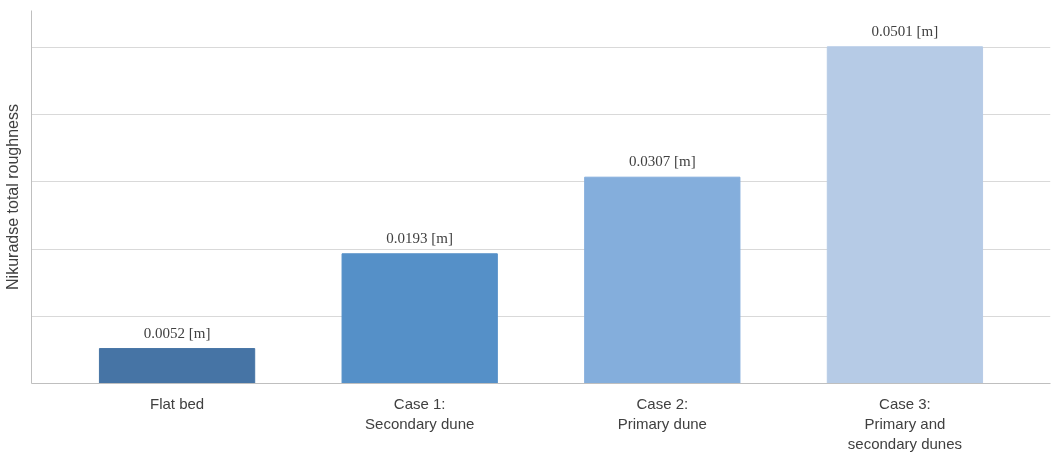  What do you see at coordinates (662, 413) in the screenshot?
I see `x-tick-label: Case 2: Primary dune` at bounding box center [662, 413].